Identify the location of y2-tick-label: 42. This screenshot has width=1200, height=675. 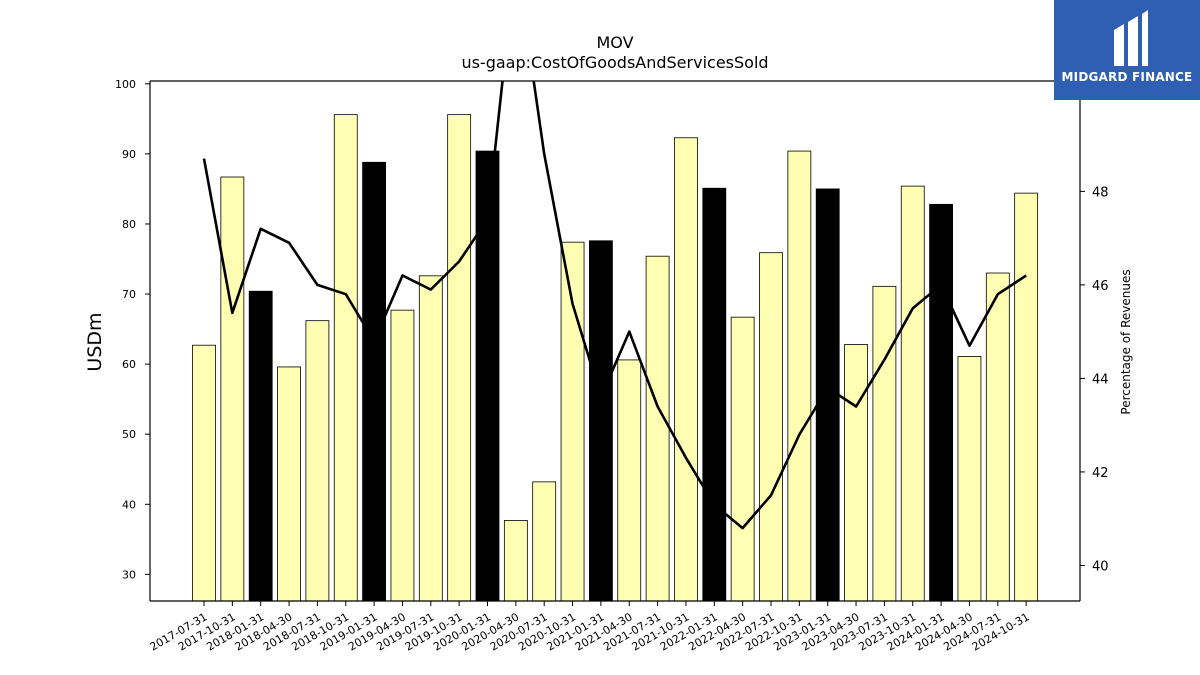
(1100, 473).